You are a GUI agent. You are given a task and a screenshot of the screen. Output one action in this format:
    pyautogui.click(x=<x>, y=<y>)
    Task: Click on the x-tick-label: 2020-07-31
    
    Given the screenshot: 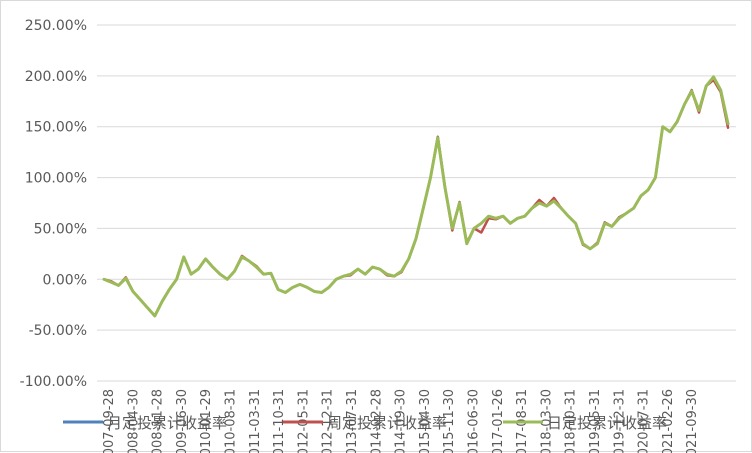 What is the action you would take?
    pyautogui.click(x=644, y=421)
    